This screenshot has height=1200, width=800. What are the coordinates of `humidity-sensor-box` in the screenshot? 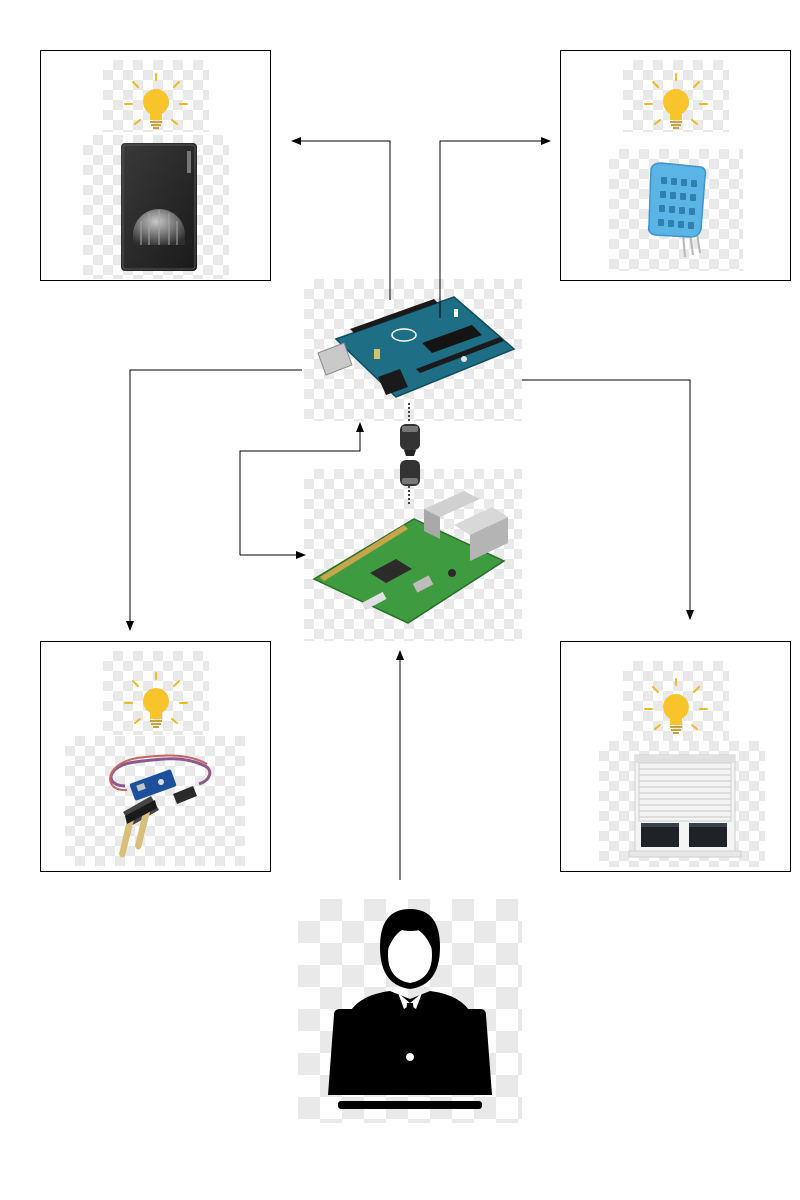 It's located at (675, 165).